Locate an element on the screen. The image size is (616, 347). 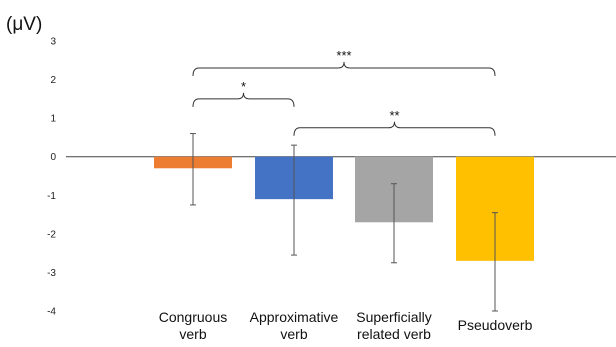
category-label-line: Approximative is located at coordinates (294, 317).